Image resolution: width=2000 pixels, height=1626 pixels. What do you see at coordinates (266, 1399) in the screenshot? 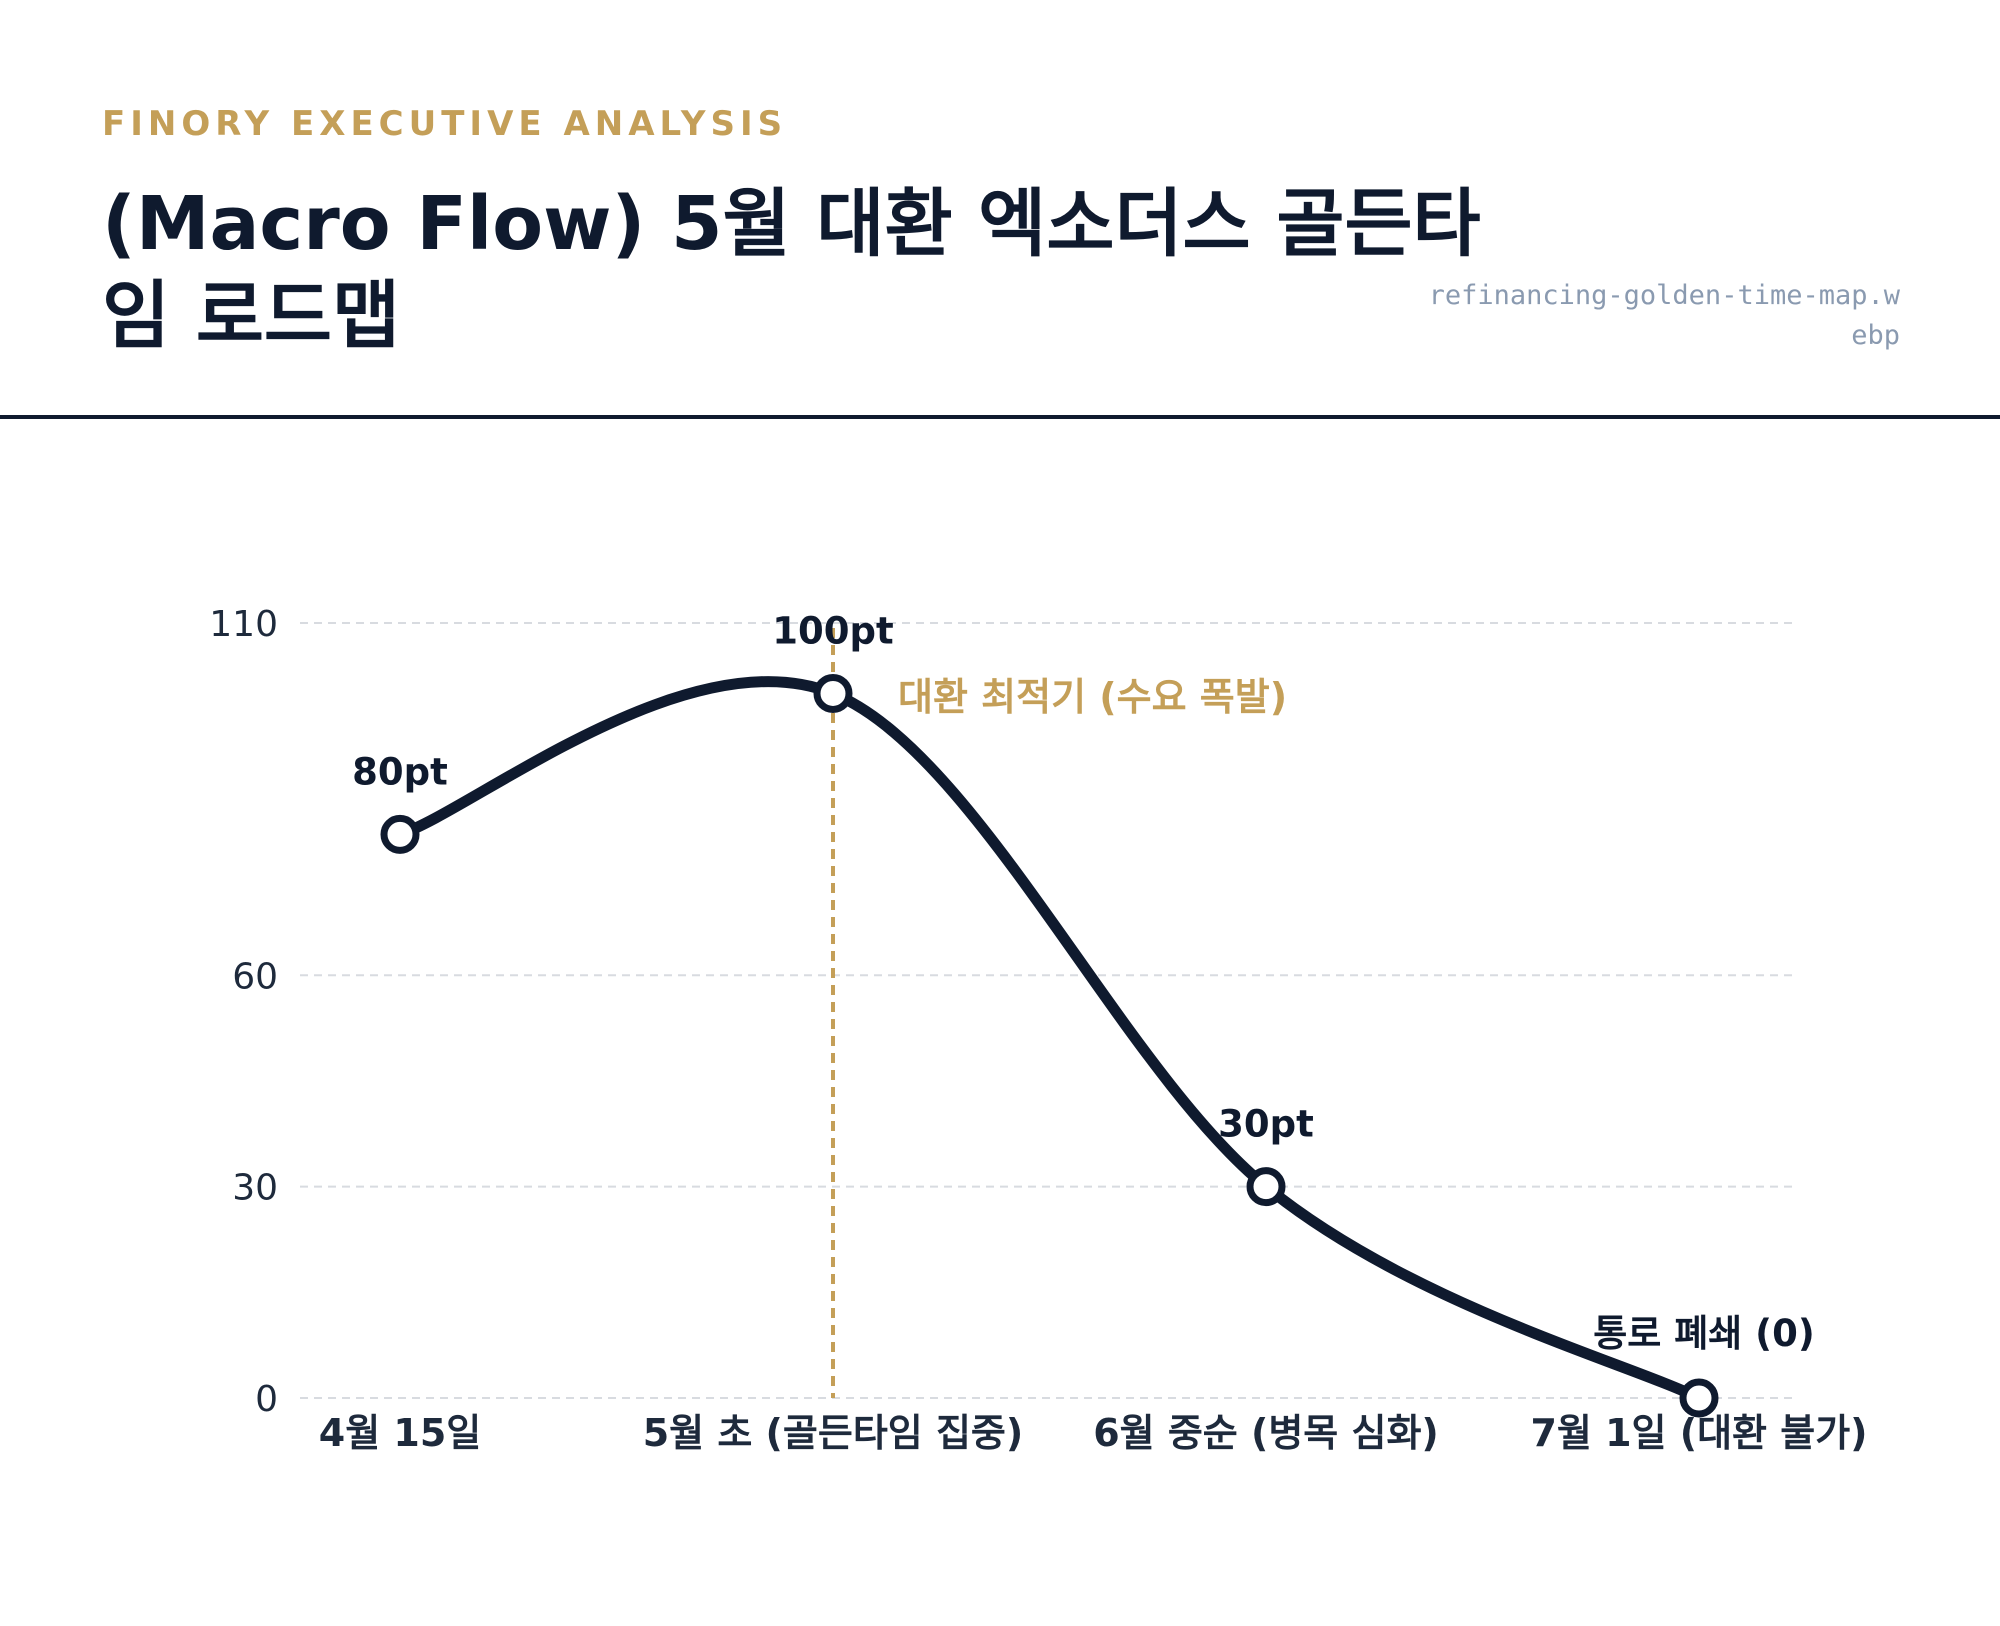
I see `y-tick-label: 0` at bounding box center [266, 1399].